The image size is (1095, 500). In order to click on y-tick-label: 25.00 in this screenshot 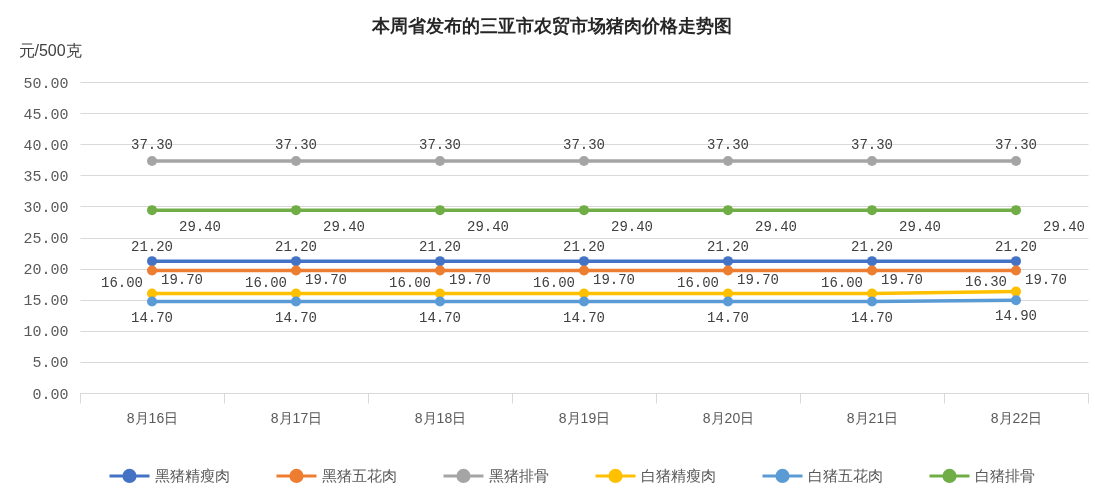, I will do `click(46, 239)`.